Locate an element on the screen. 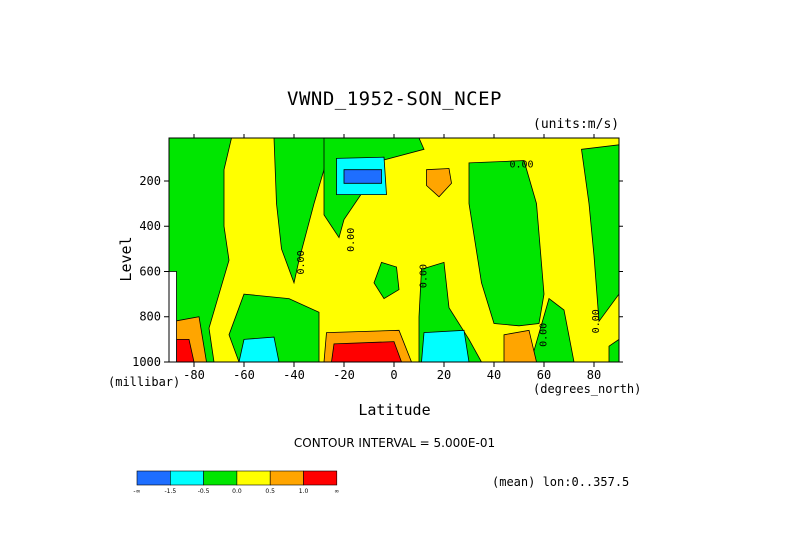 The height and width of the screenshot is (558, 789). y-tick-label-4: 1000 is located at coordinates (146, 362).